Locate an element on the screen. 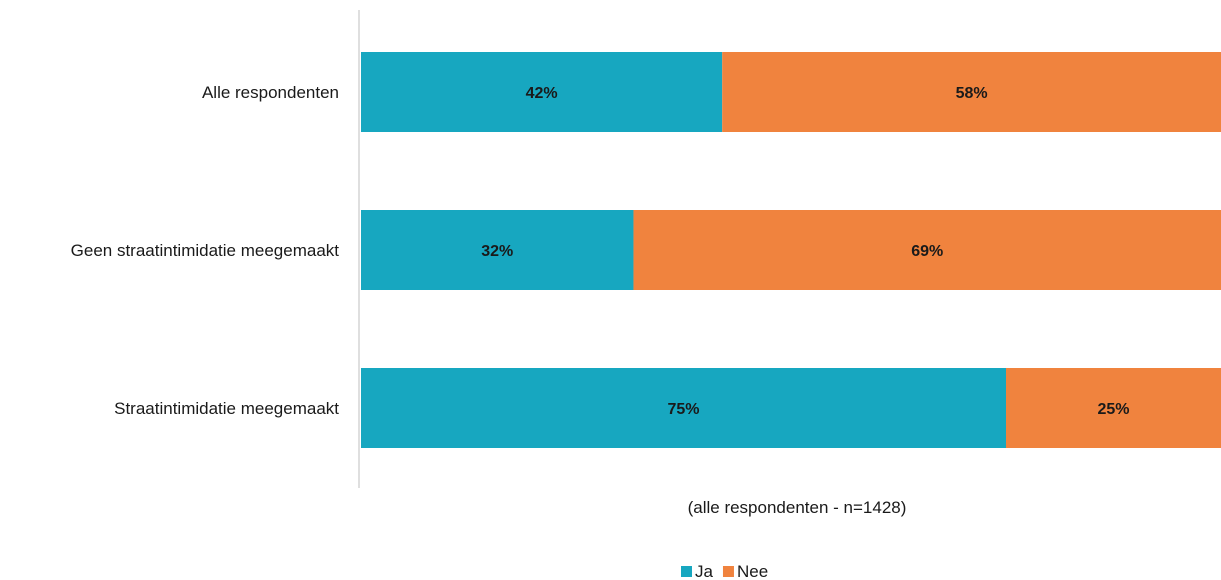  data-label: 75% is located at coordinates (683, 409).